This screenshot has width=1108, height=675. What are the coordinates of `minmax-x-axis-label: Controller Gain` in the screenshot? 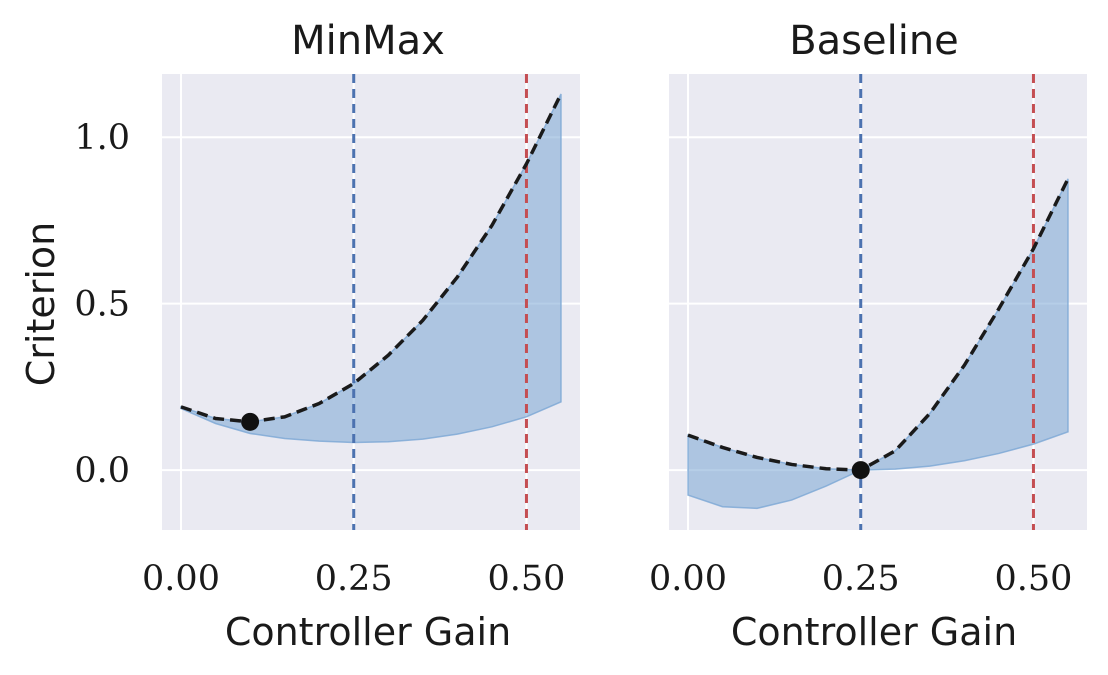 It's located at (368, 632).